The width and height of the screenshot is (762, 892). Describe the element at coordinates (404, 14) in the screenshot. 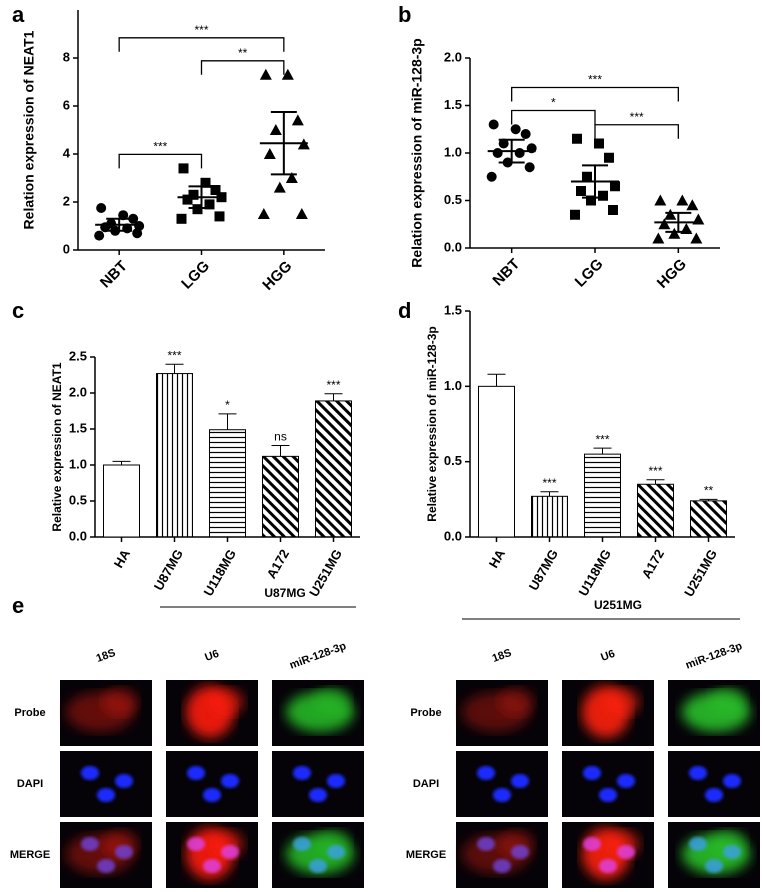

I see `panel-letter: b` at that location.